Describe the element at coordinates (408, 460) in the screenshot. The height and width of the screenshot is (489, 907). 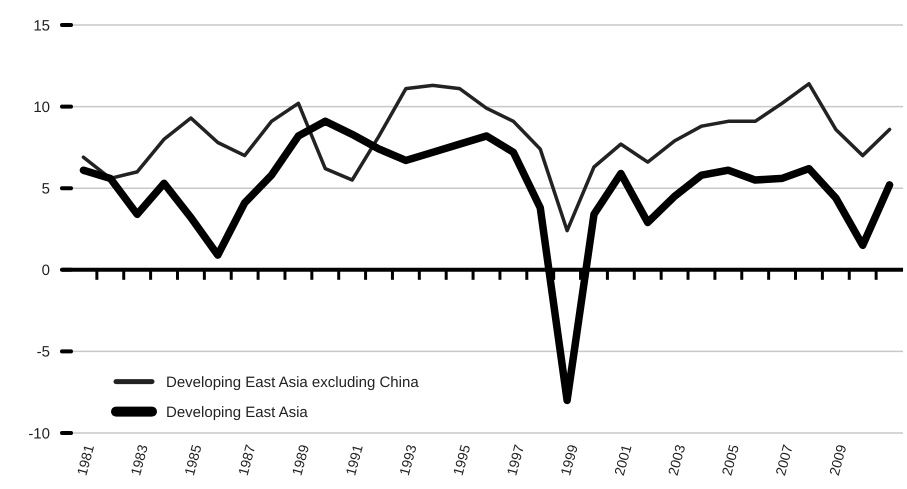
I see `x-tick-label: 1993` at that location.